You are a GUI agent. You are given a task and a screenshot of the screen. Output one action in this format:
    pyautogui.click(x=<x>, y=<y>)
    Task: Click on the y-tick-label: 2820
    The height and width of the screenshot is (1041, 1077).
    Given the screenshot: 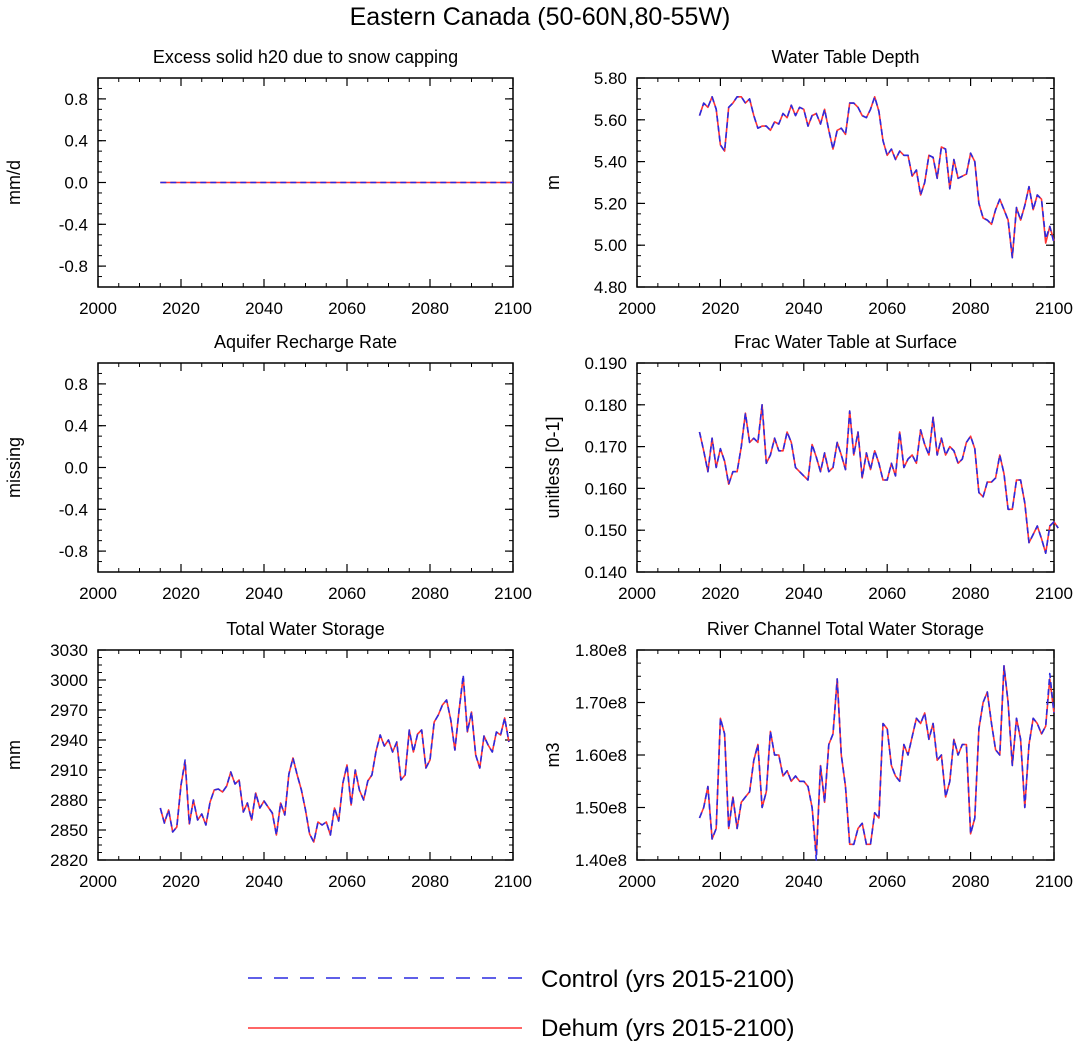 What is the action you would take?
    pyautogui.click(x=69, y=860)
    